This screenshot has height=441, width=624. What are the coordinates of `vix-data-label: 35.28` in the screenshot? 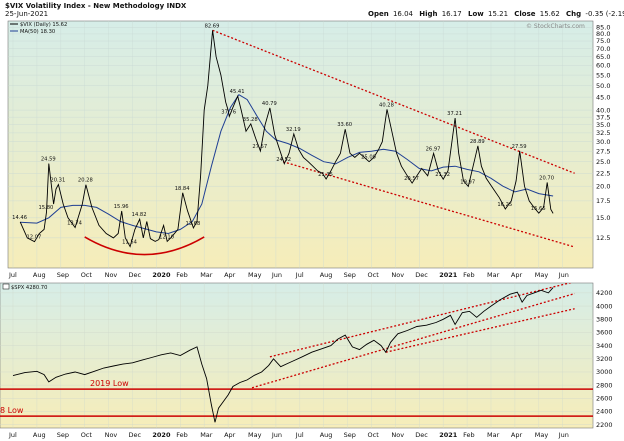 It's located at (250, 120).